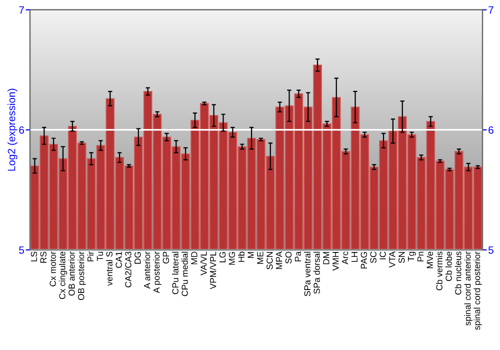  I want to click on x-tick-label: RS, so click(43, 257).